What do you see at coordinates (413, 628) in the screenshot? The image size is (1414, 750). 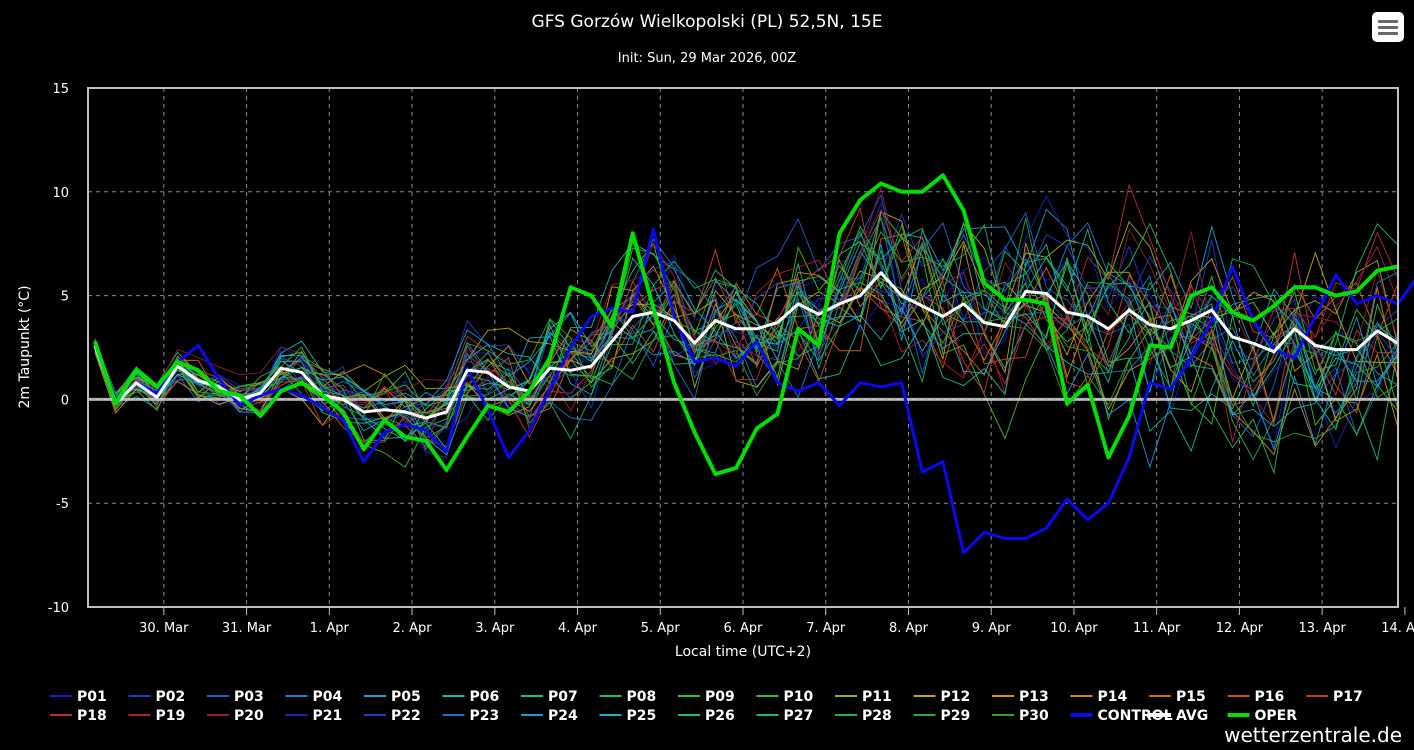 I see `x-tick-label: 2. Apr` at bounding box center [413, 628].